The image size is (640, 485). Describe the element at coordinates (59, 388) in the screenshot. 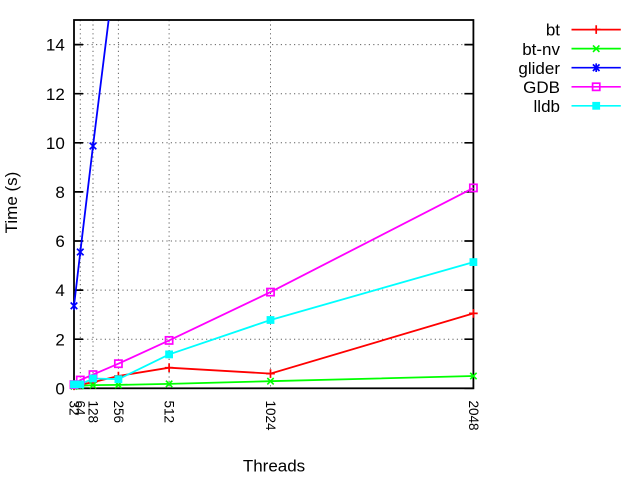

I see `svg-text: 0` at that location.